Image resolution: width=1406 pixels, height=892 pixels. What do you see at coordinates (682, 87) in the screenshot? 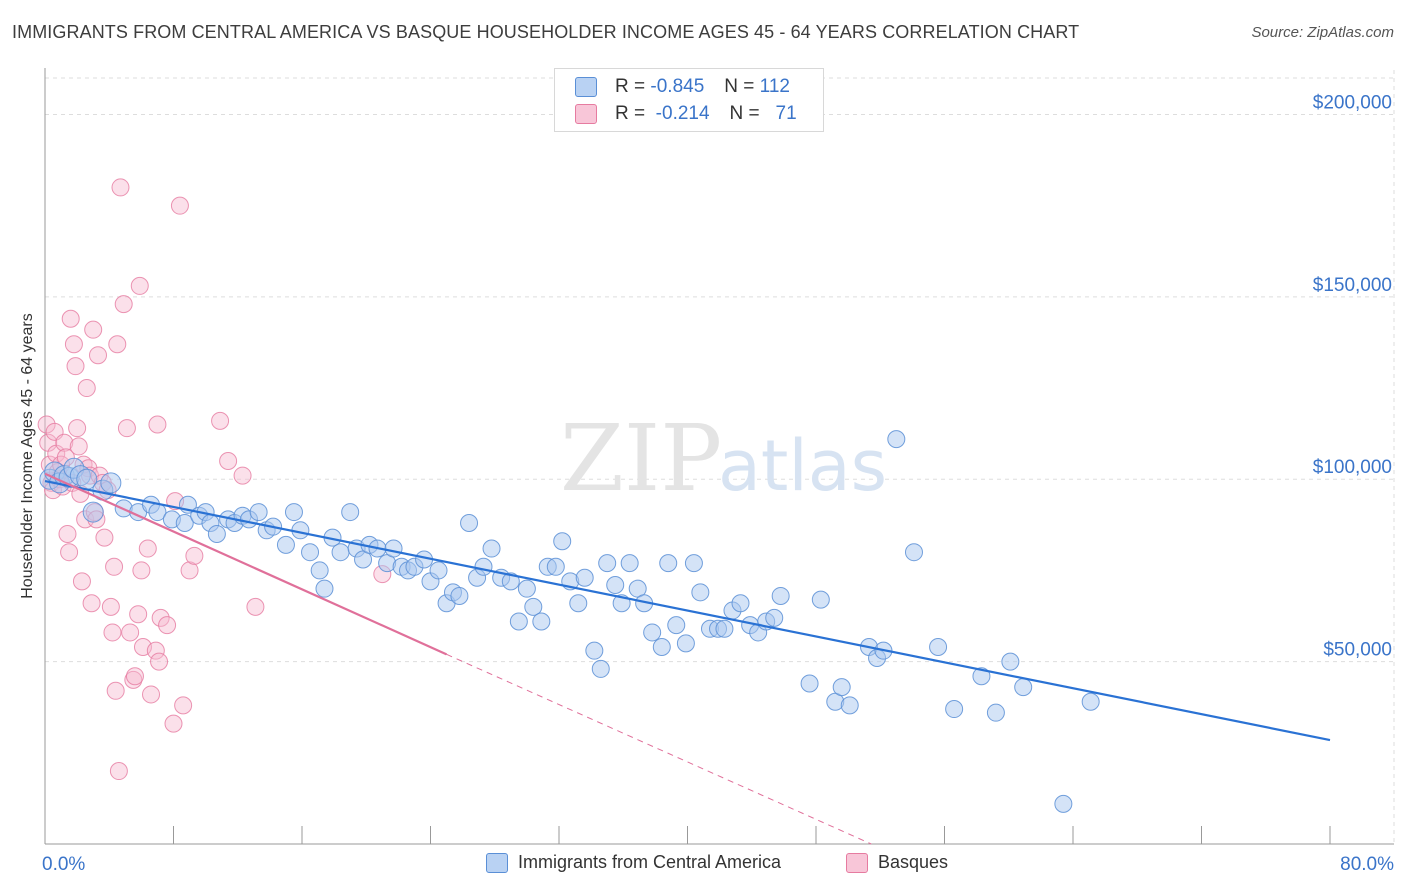
I see `legend-row-central-america: R = -0.845 N = 112` at bounding box center [682, 87].